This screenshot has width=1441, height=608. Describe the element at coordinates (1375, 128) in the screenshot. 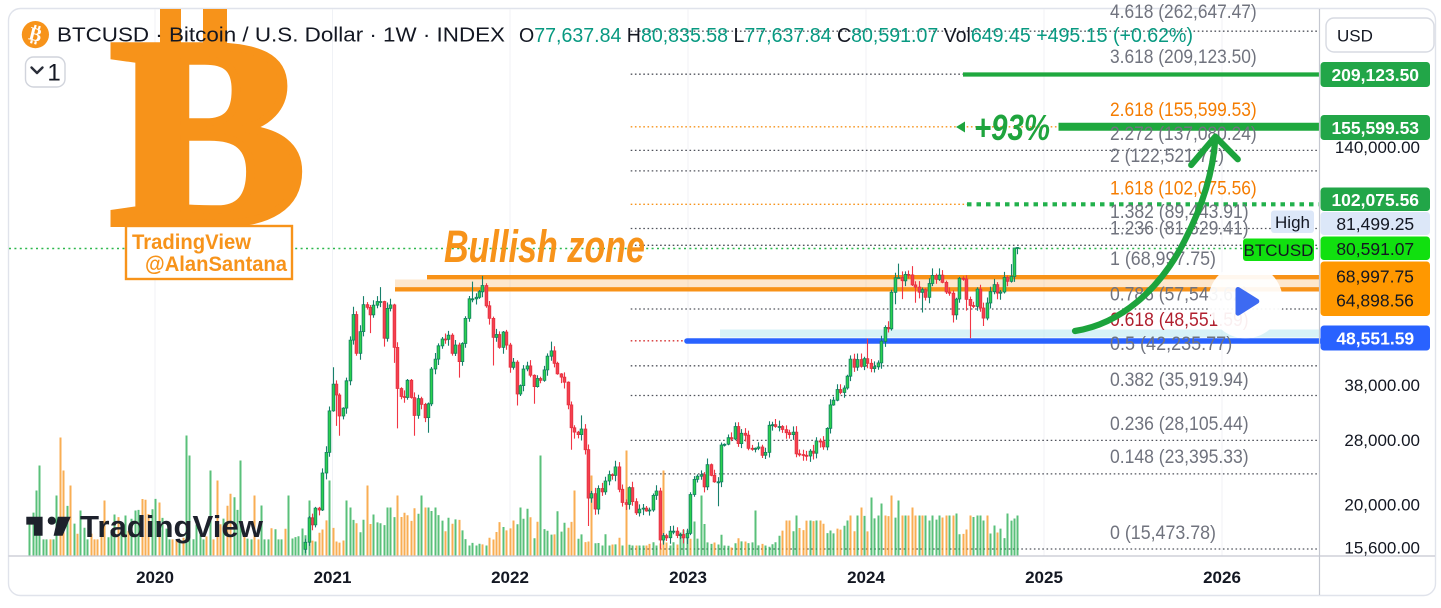

I see `svg-text: 155,599.53` at that location.